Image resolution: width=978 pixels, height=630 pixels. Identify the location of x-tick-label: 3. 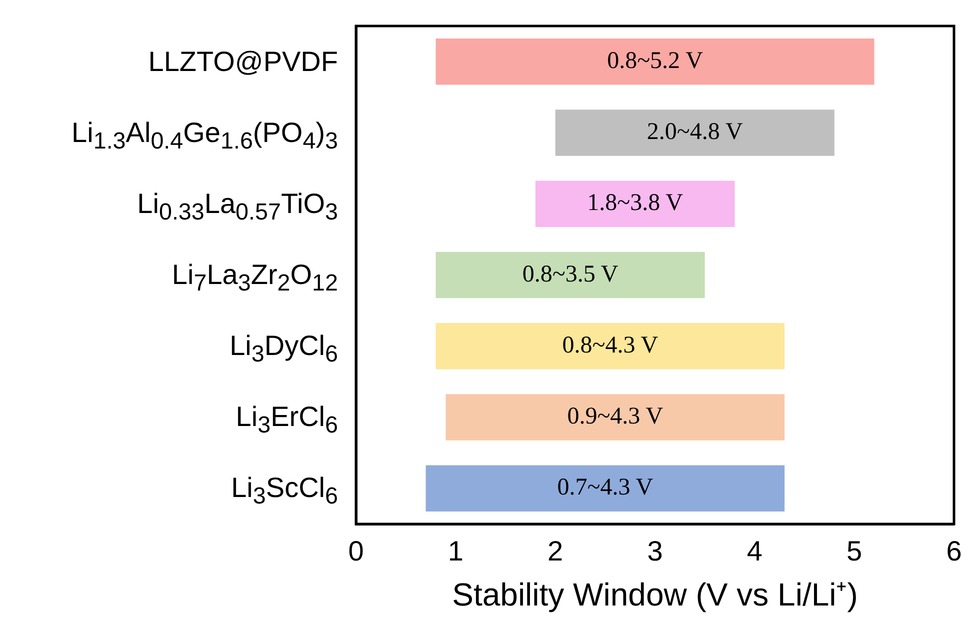
(655, 551).